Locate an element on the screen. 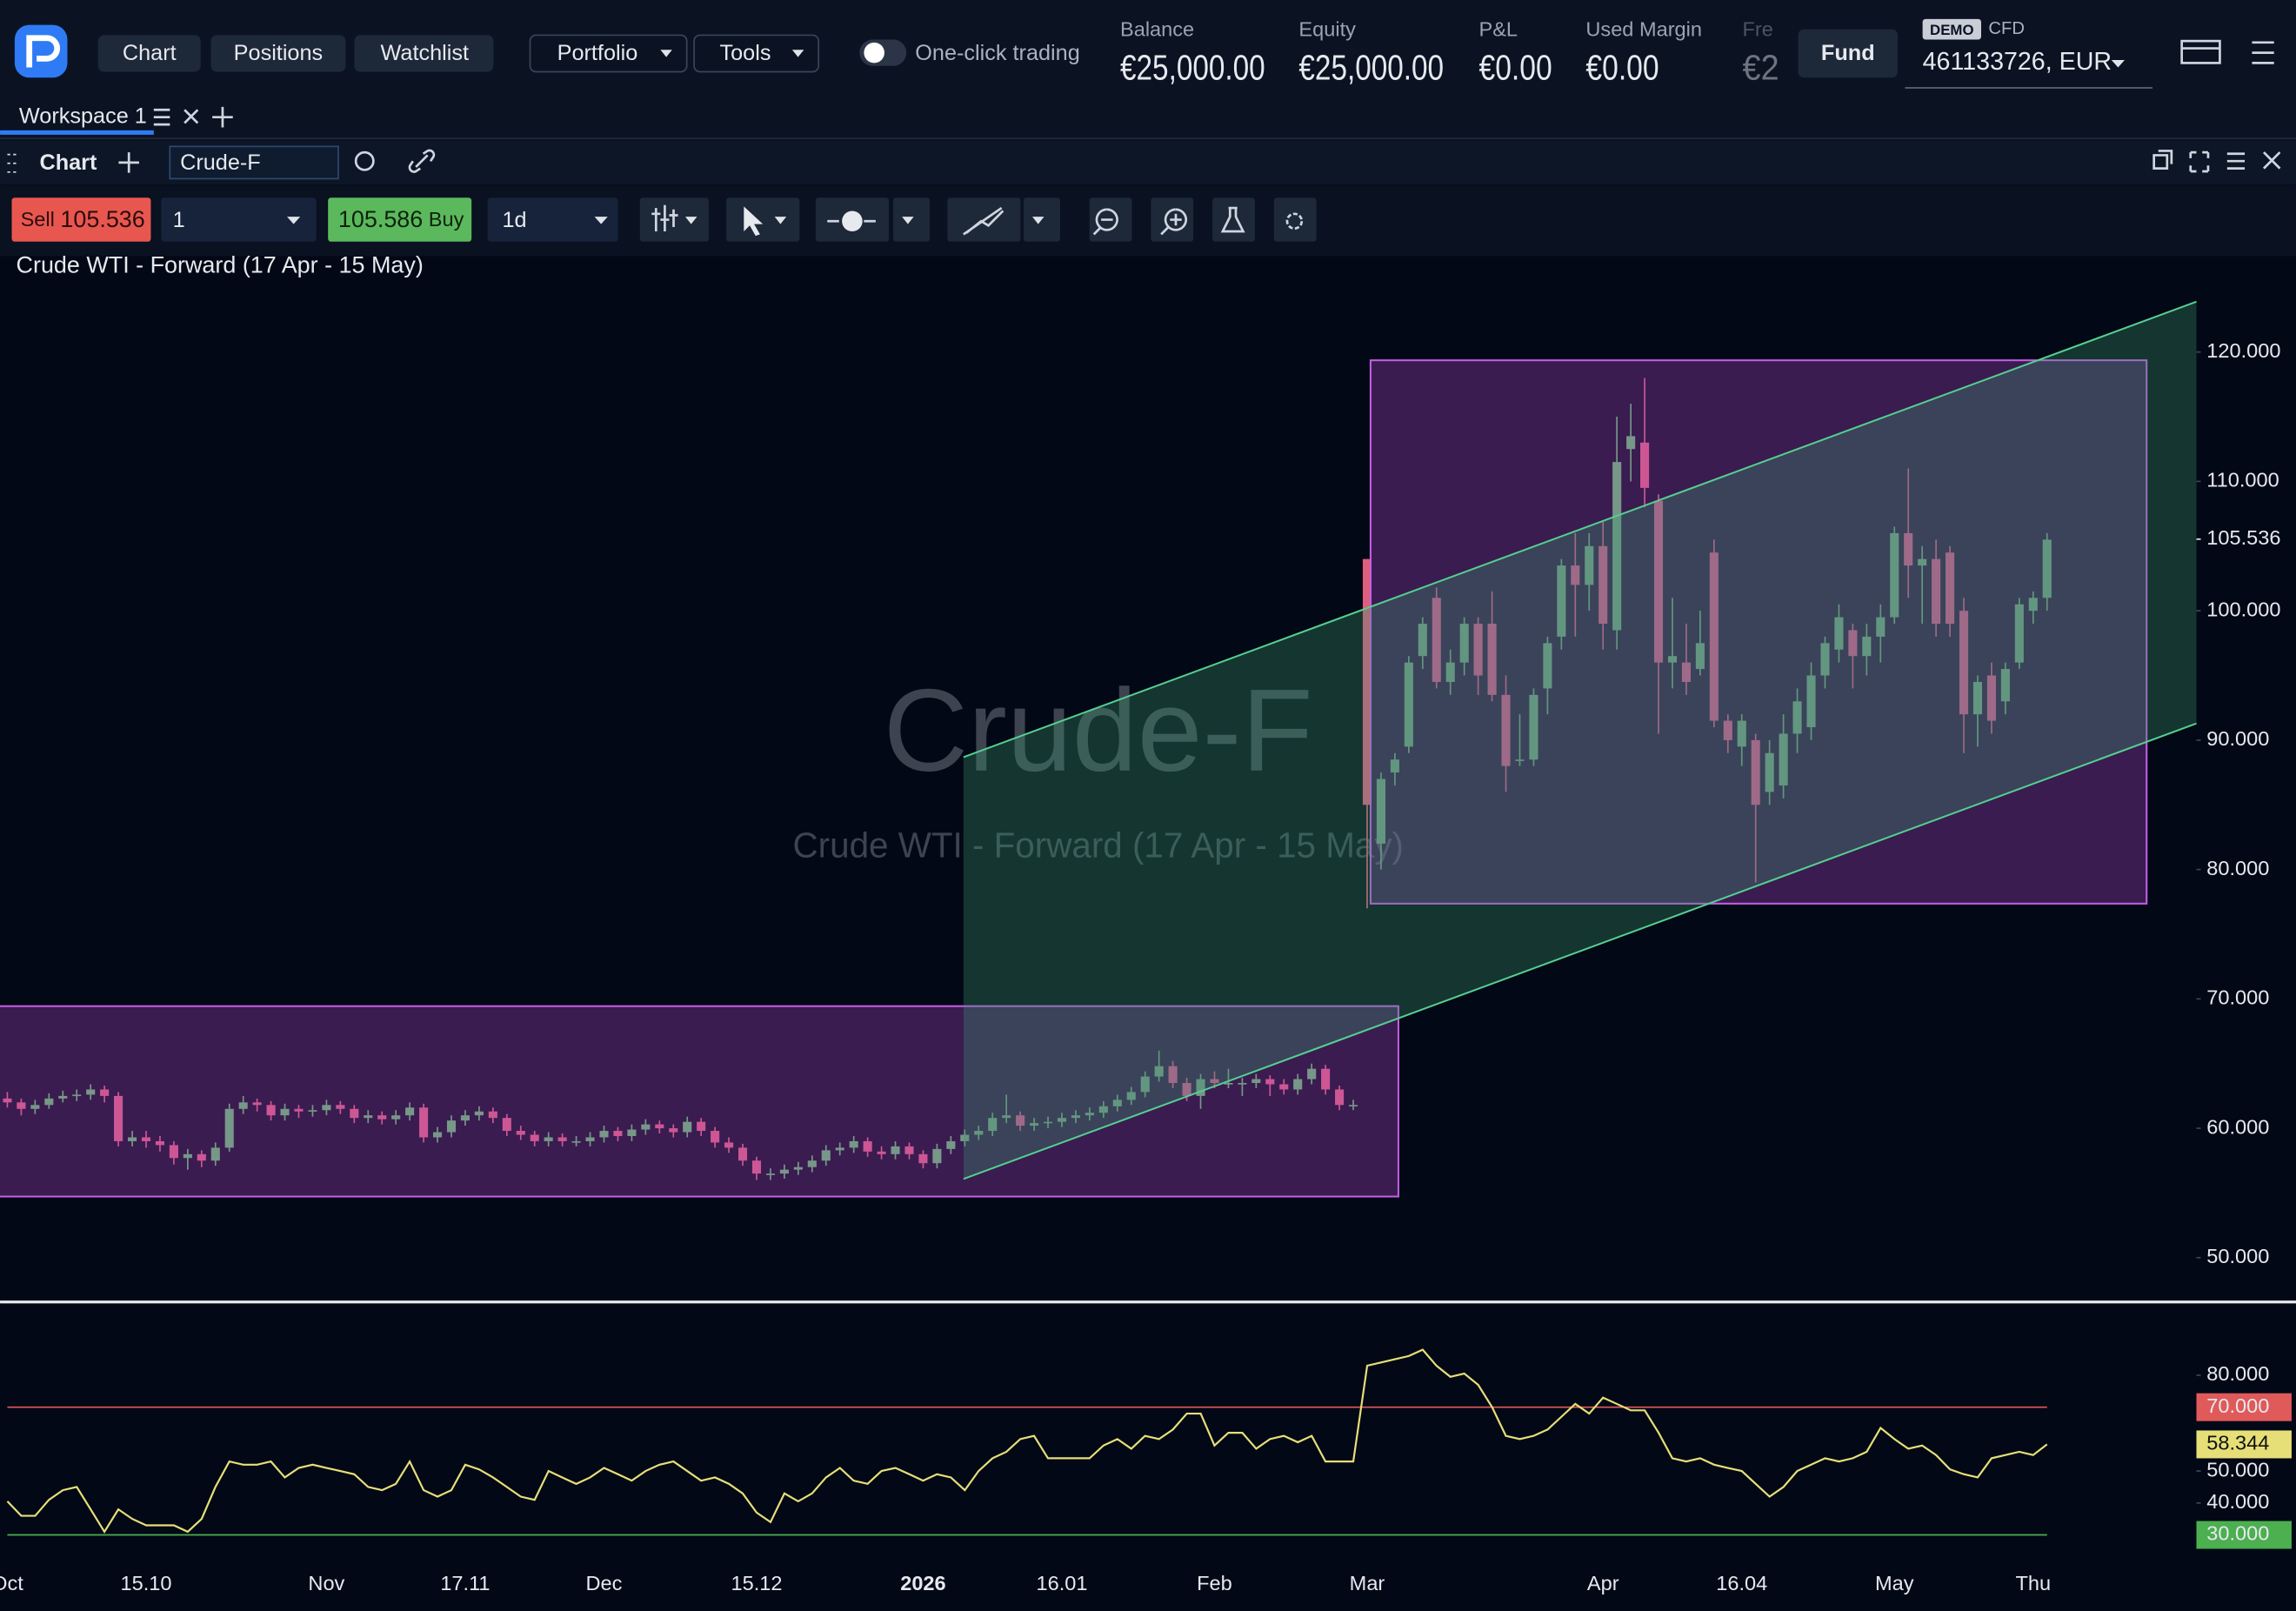 The image size is (2296, 1611). buy-price: 105.586 is located at coordinates (381, 219).